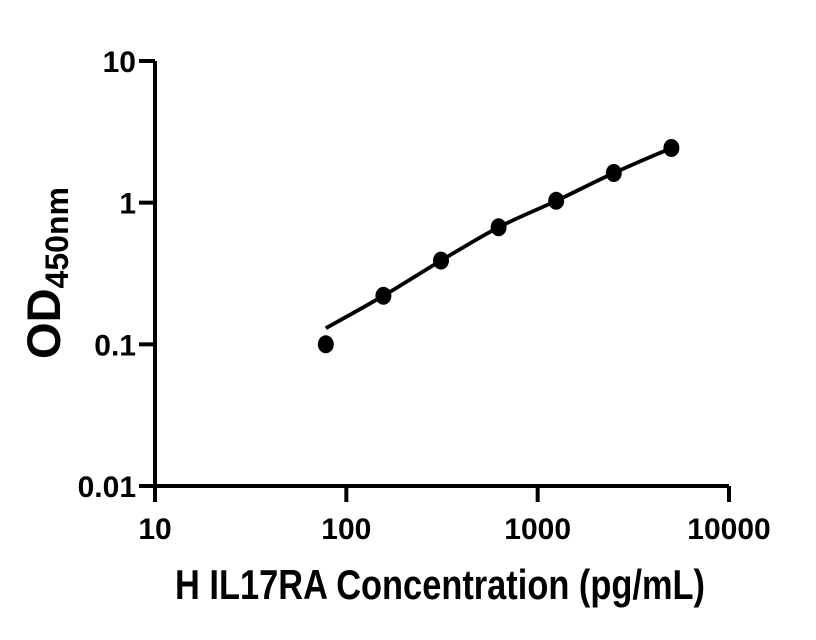 The image size is (816, 640). What do you see at coordinates (728, 529) in the screenshot?
I see `x-tick-label: 10000` at bounding box center [728, 529].